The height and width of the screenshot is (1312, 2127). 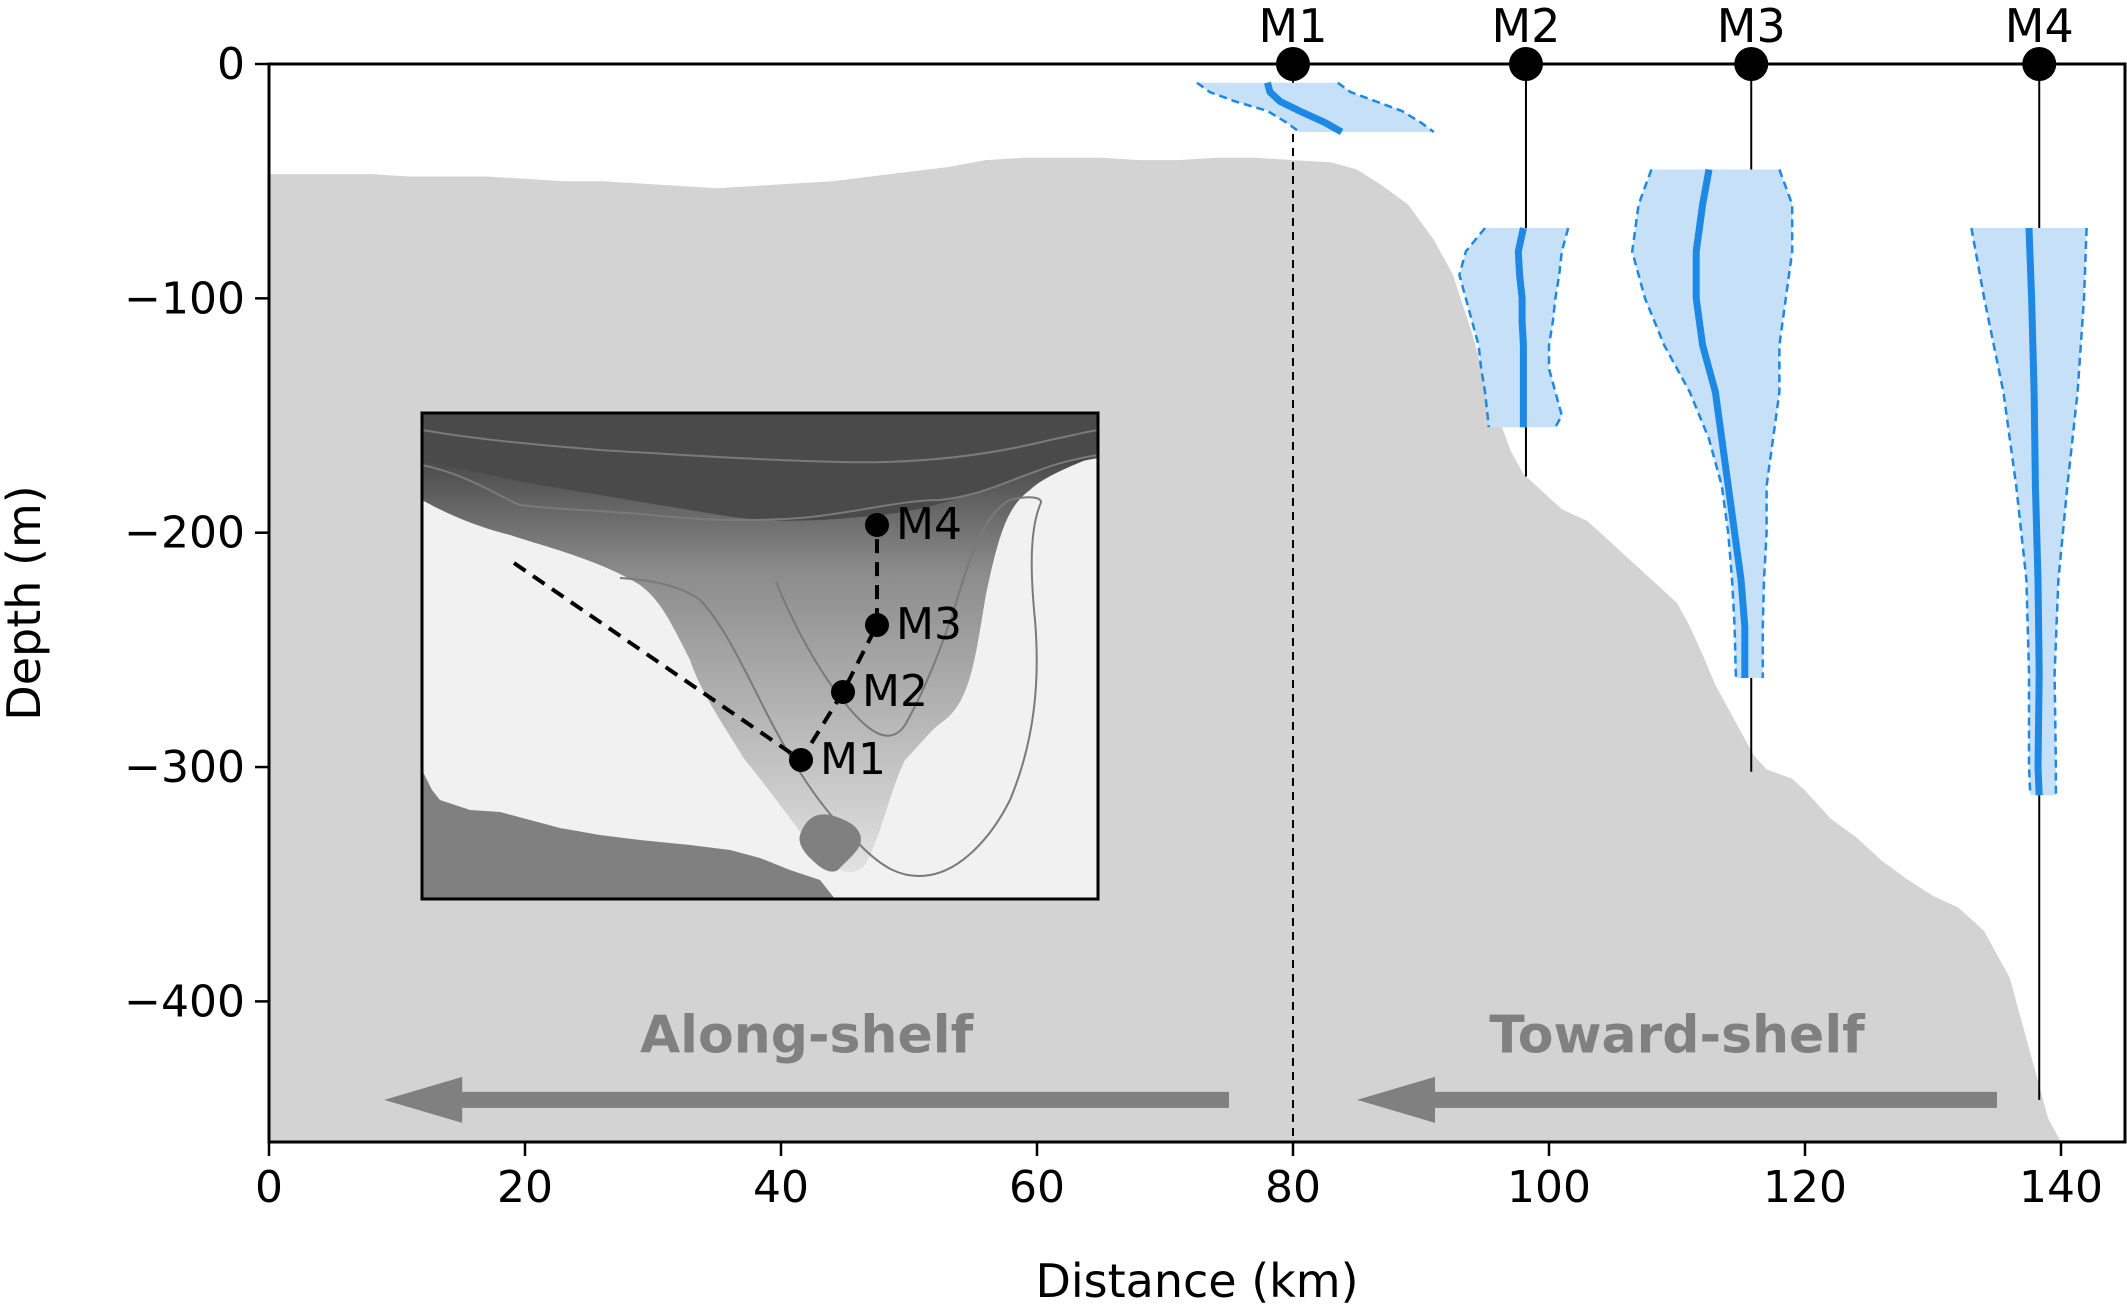 I want to click on y-tick-label: −400, so click(x=184, y=1001).